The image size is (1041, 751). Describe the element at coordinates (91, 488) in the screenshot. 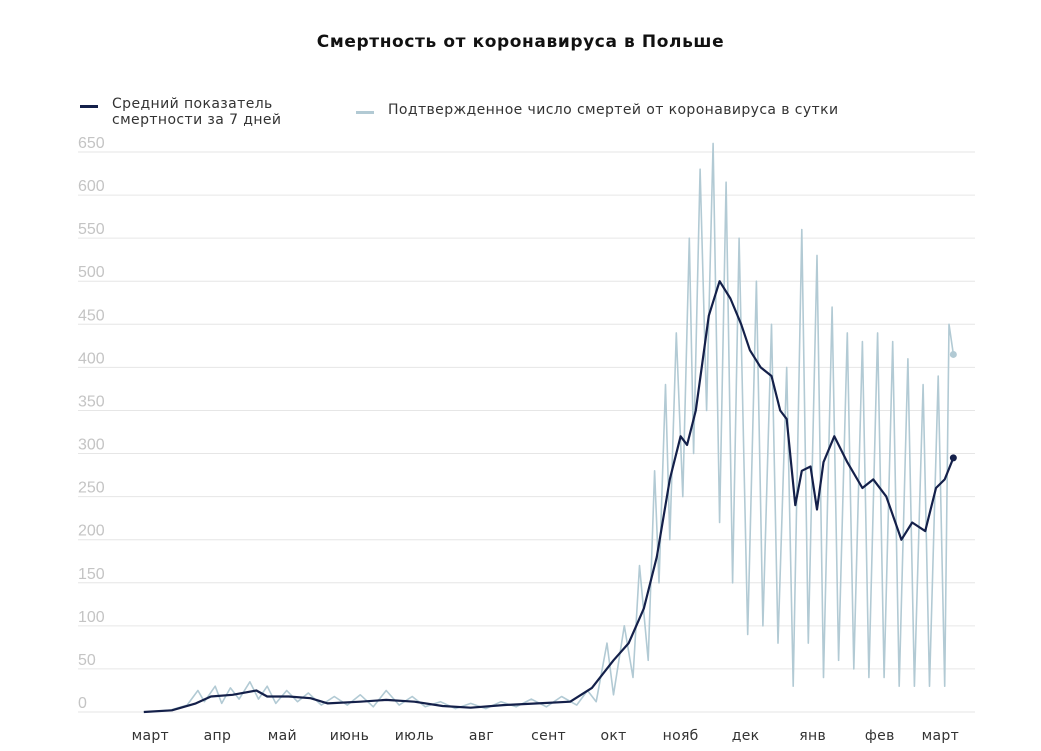

I see `y-tick-label: 250` at that location.